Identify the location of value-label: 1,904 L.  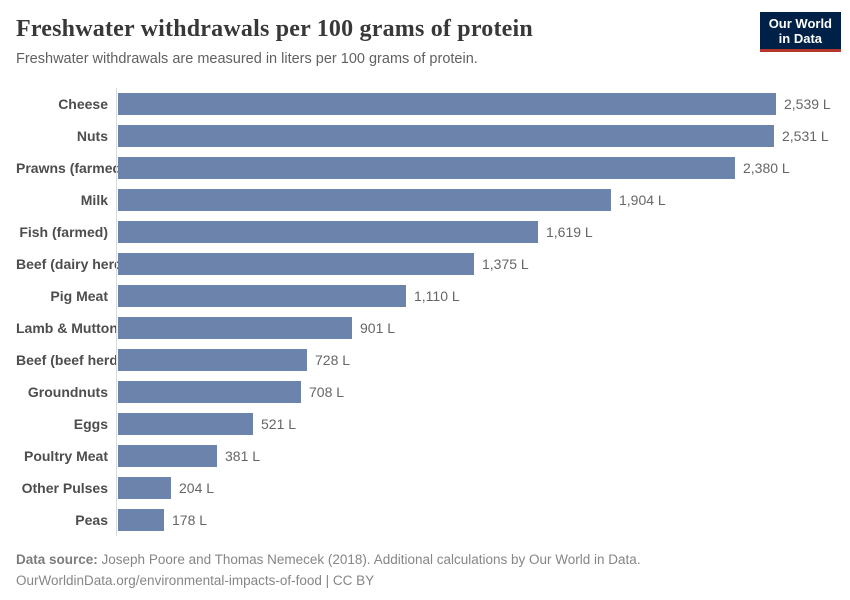
(642, 200).